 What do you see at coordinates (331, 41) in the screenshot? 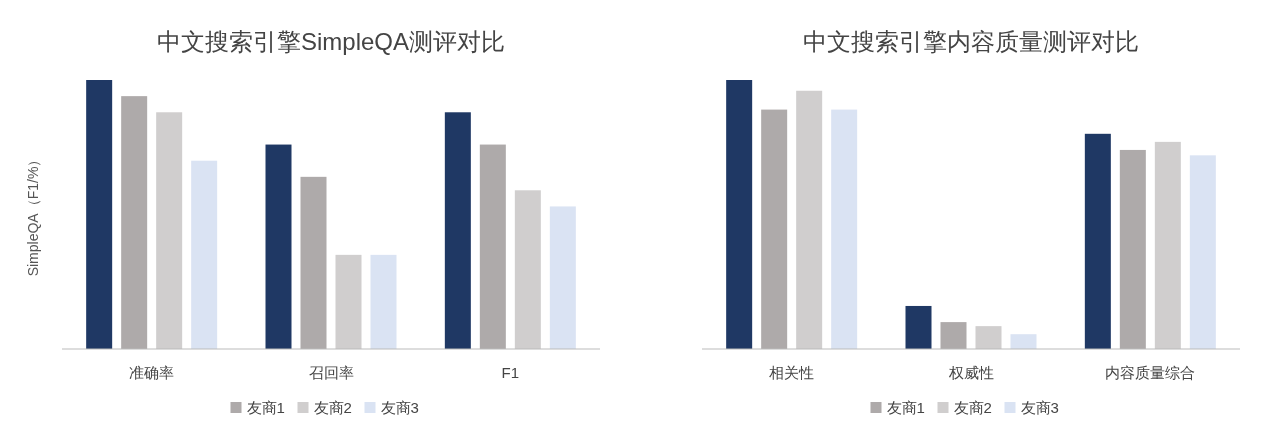
I see `chart-title: 中文搜索引擎SimpleQA测评对比` at bounding box center [331, 41].